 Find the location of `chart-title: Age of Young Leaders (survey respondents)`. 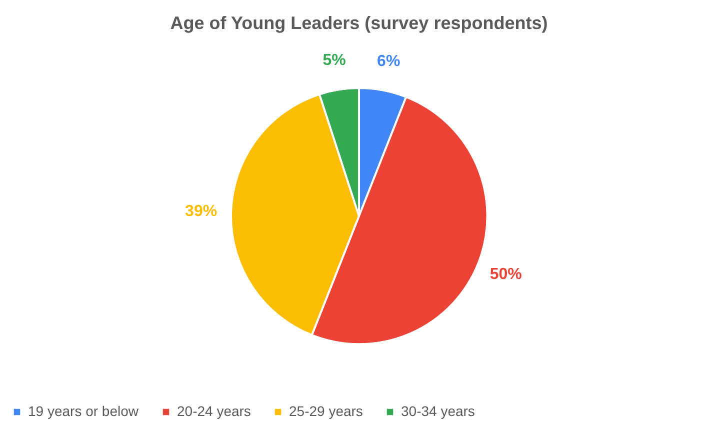

chart-title: Age of Young Leaders (survey respondents) is located at coordinates (359, 23).